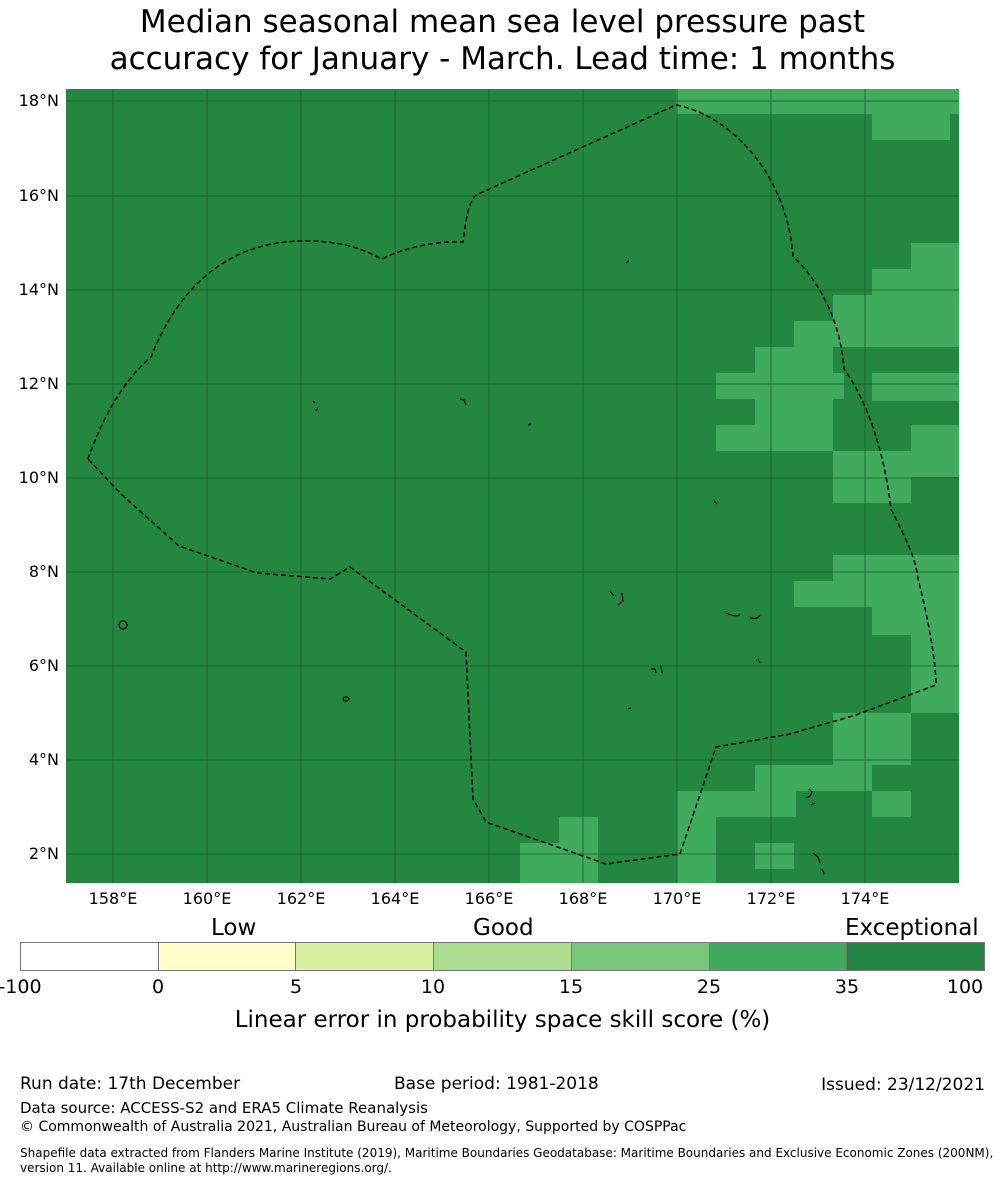 This screenshot has width=1005, height=1185. What do you see at coordinates (38, 289) in the screenshot?
I see `lat-label-14: 14°N` at bounding box center [38, 289].